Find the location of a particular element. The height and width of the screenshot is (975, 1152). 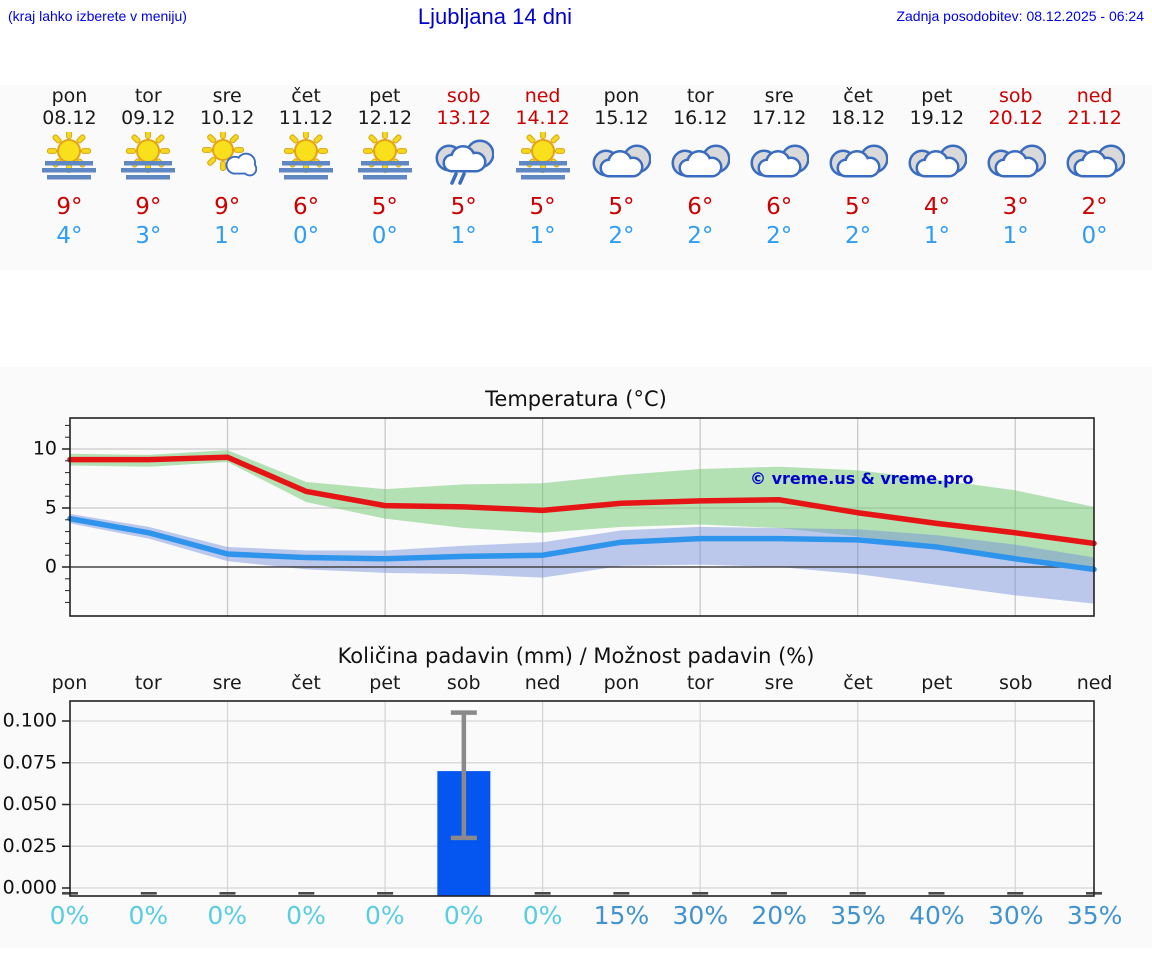

day-date: 11.12 is located at coordinates (306, 118).